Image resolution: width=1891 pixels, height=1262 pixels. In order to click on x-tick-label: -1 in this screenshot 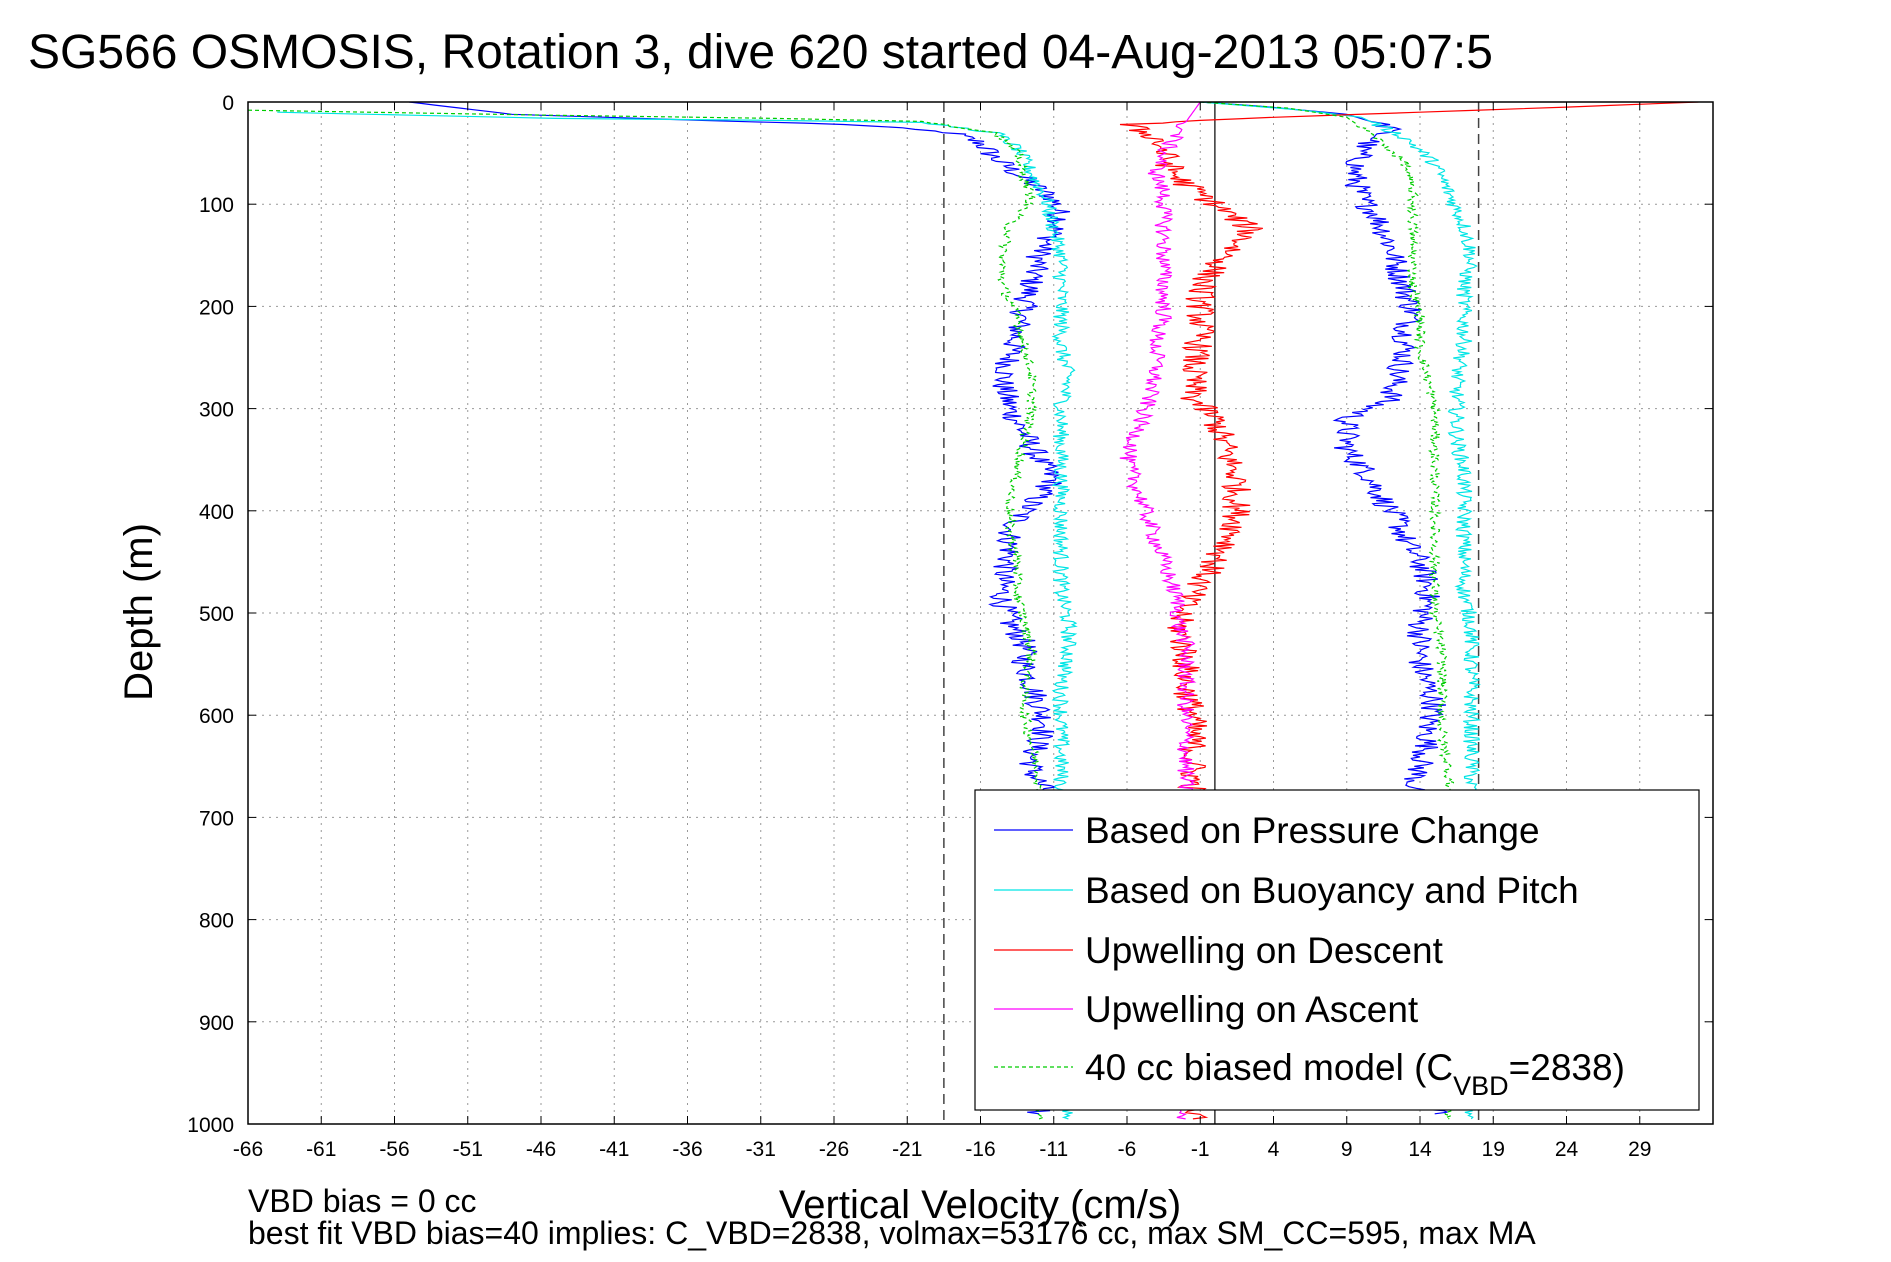, I will do `click(1200, 1149)`.